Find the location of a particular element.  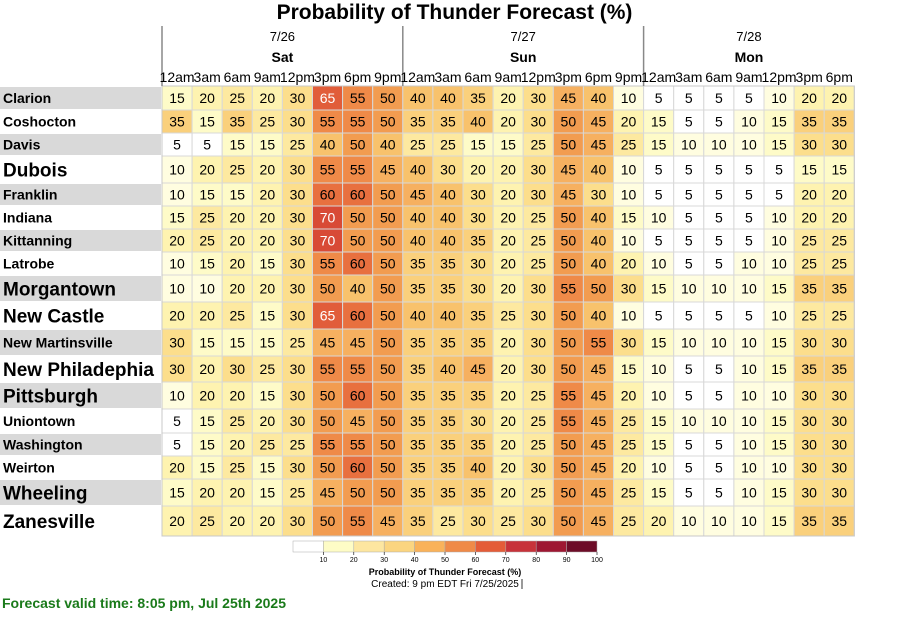

row-label-weirton: Weirton is located at coordinates (29, 468).